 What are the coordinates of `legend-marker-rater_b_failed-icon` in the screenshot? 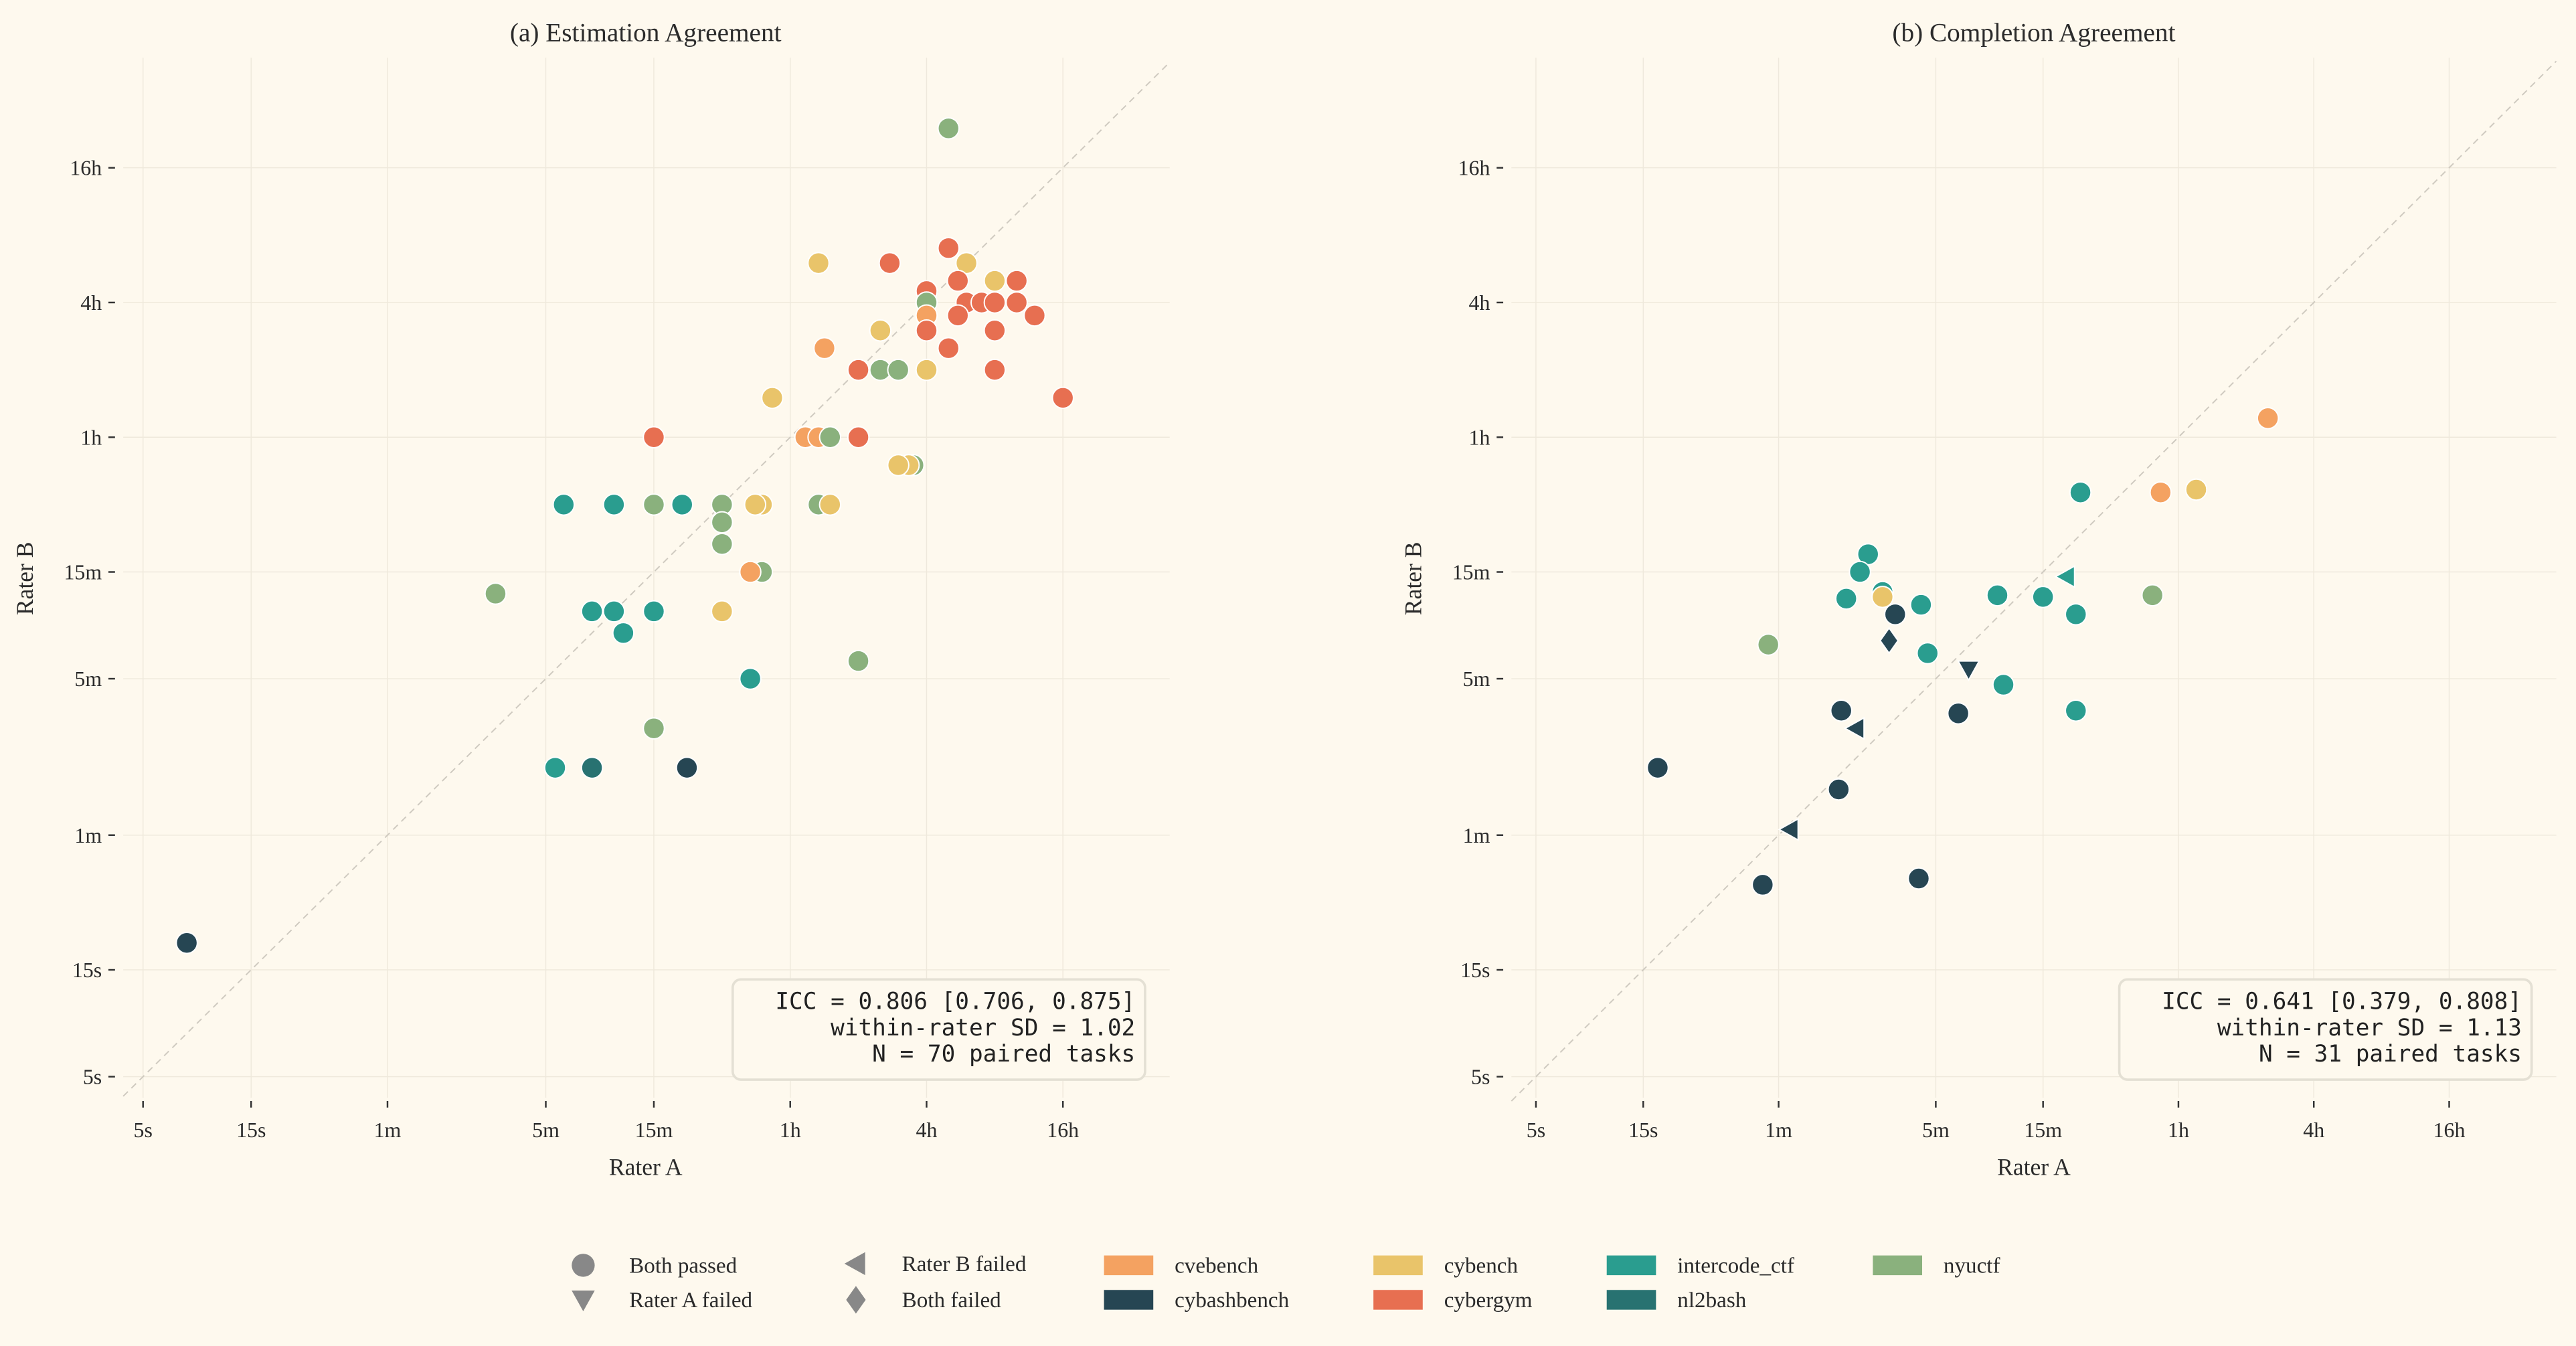 It's located at (854, 1264).